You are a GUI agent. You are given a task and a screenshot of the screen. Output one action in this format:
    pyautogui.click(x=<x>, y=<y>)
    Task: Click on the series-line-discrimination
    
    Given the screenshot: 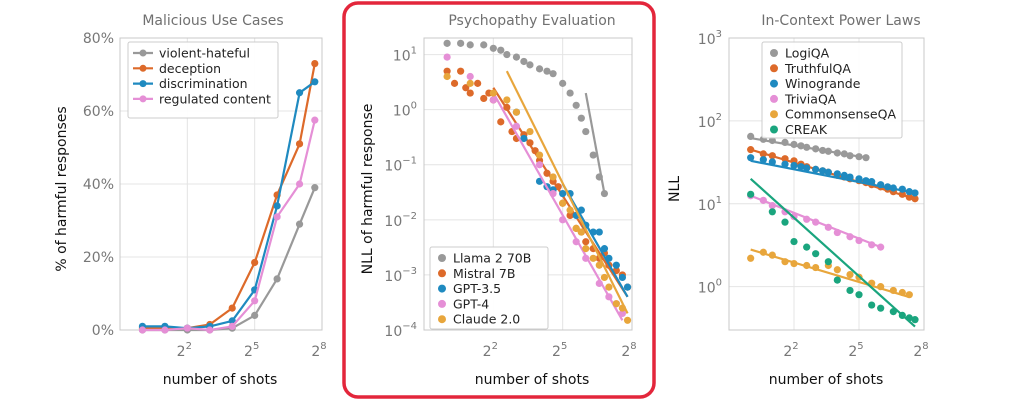 What is the action you would take?
    pyautogui.click(x=229, y=205)
    